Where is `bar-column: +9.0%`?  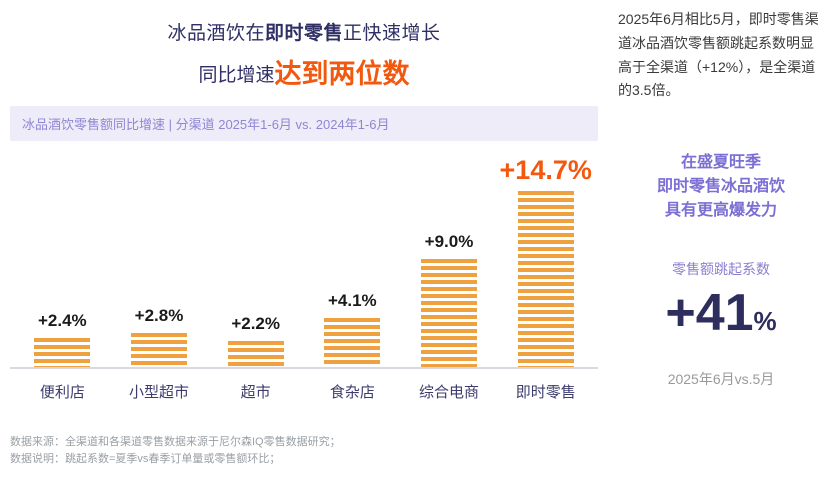 bar-column: +9.0% is located at coordinates (449, 299).